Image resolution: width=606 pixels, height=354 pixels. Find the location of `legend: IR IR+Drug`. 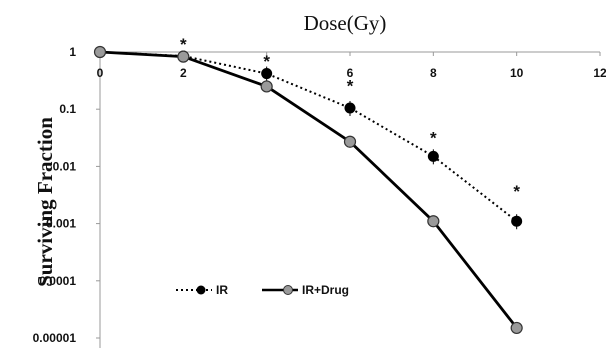

legend: IR IR+Drug is located at coordinates (262, 290).